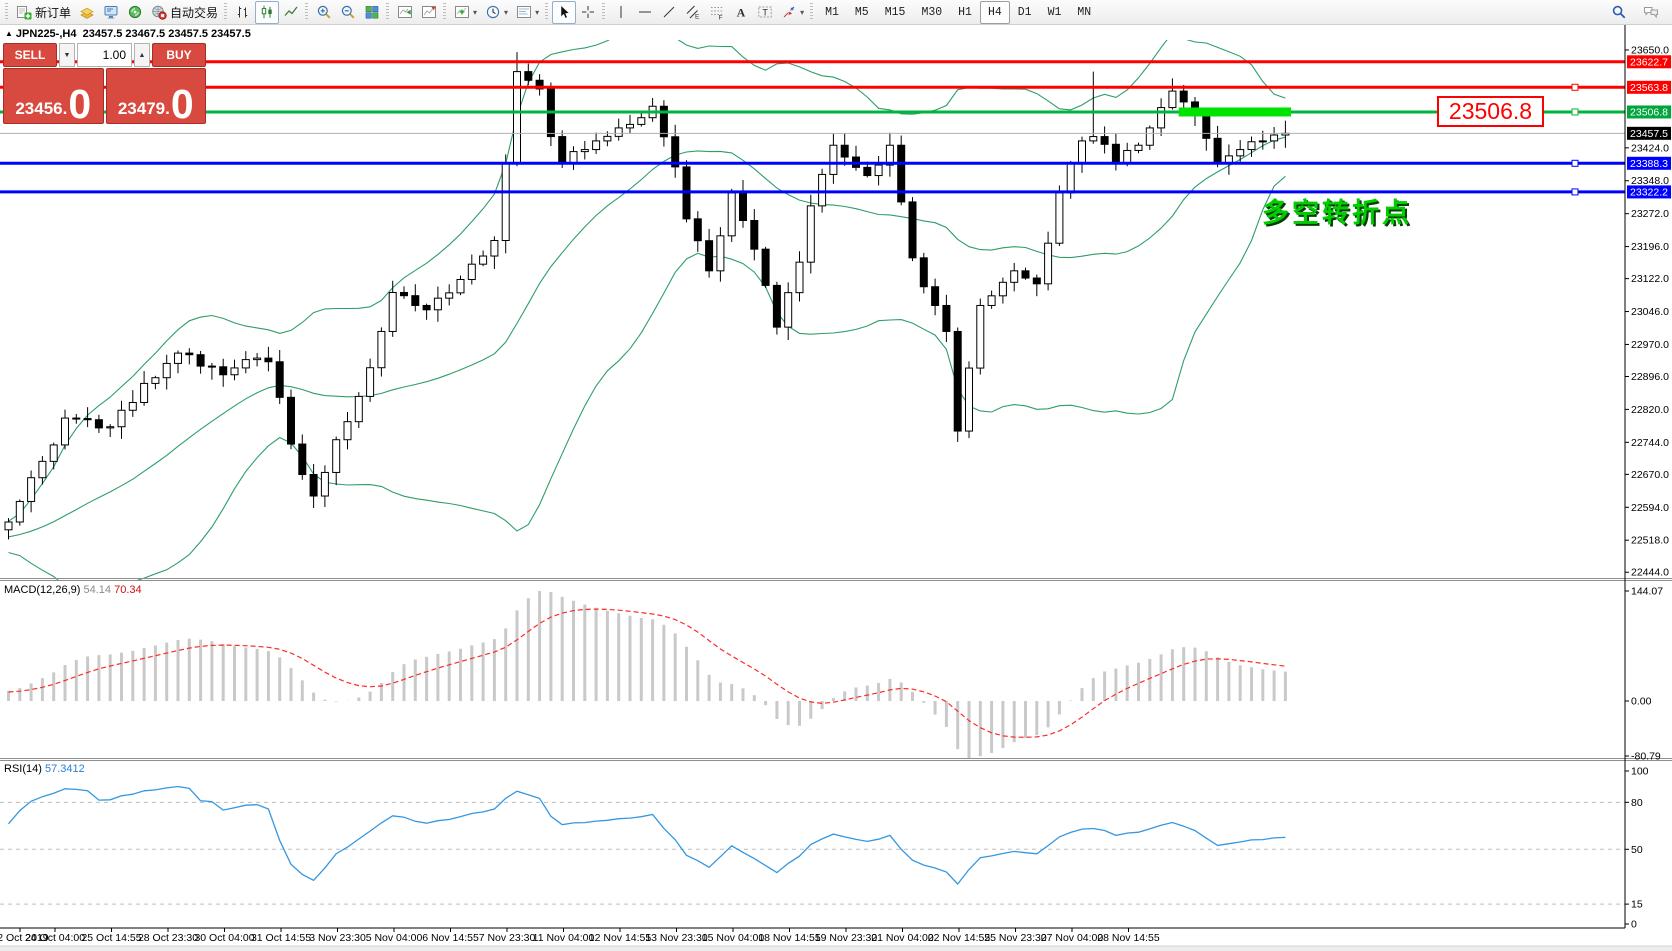 This screenshot has width=1672, height=951. Describe the element at coordinates (1647, 592) in the screenshot. I see `svg-text: 144.07` at that location.